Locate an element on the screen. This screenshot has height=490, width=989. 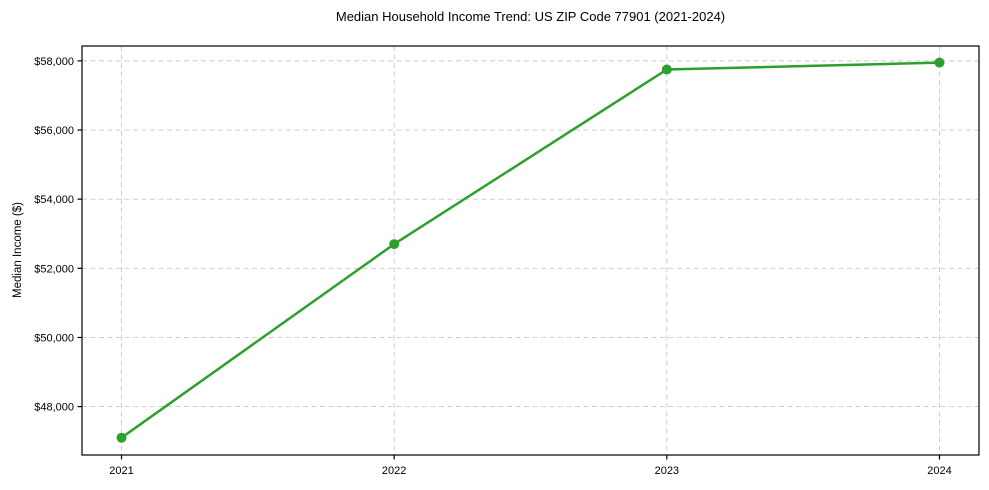
data-point-2024 is located at coordinates (939, 62).